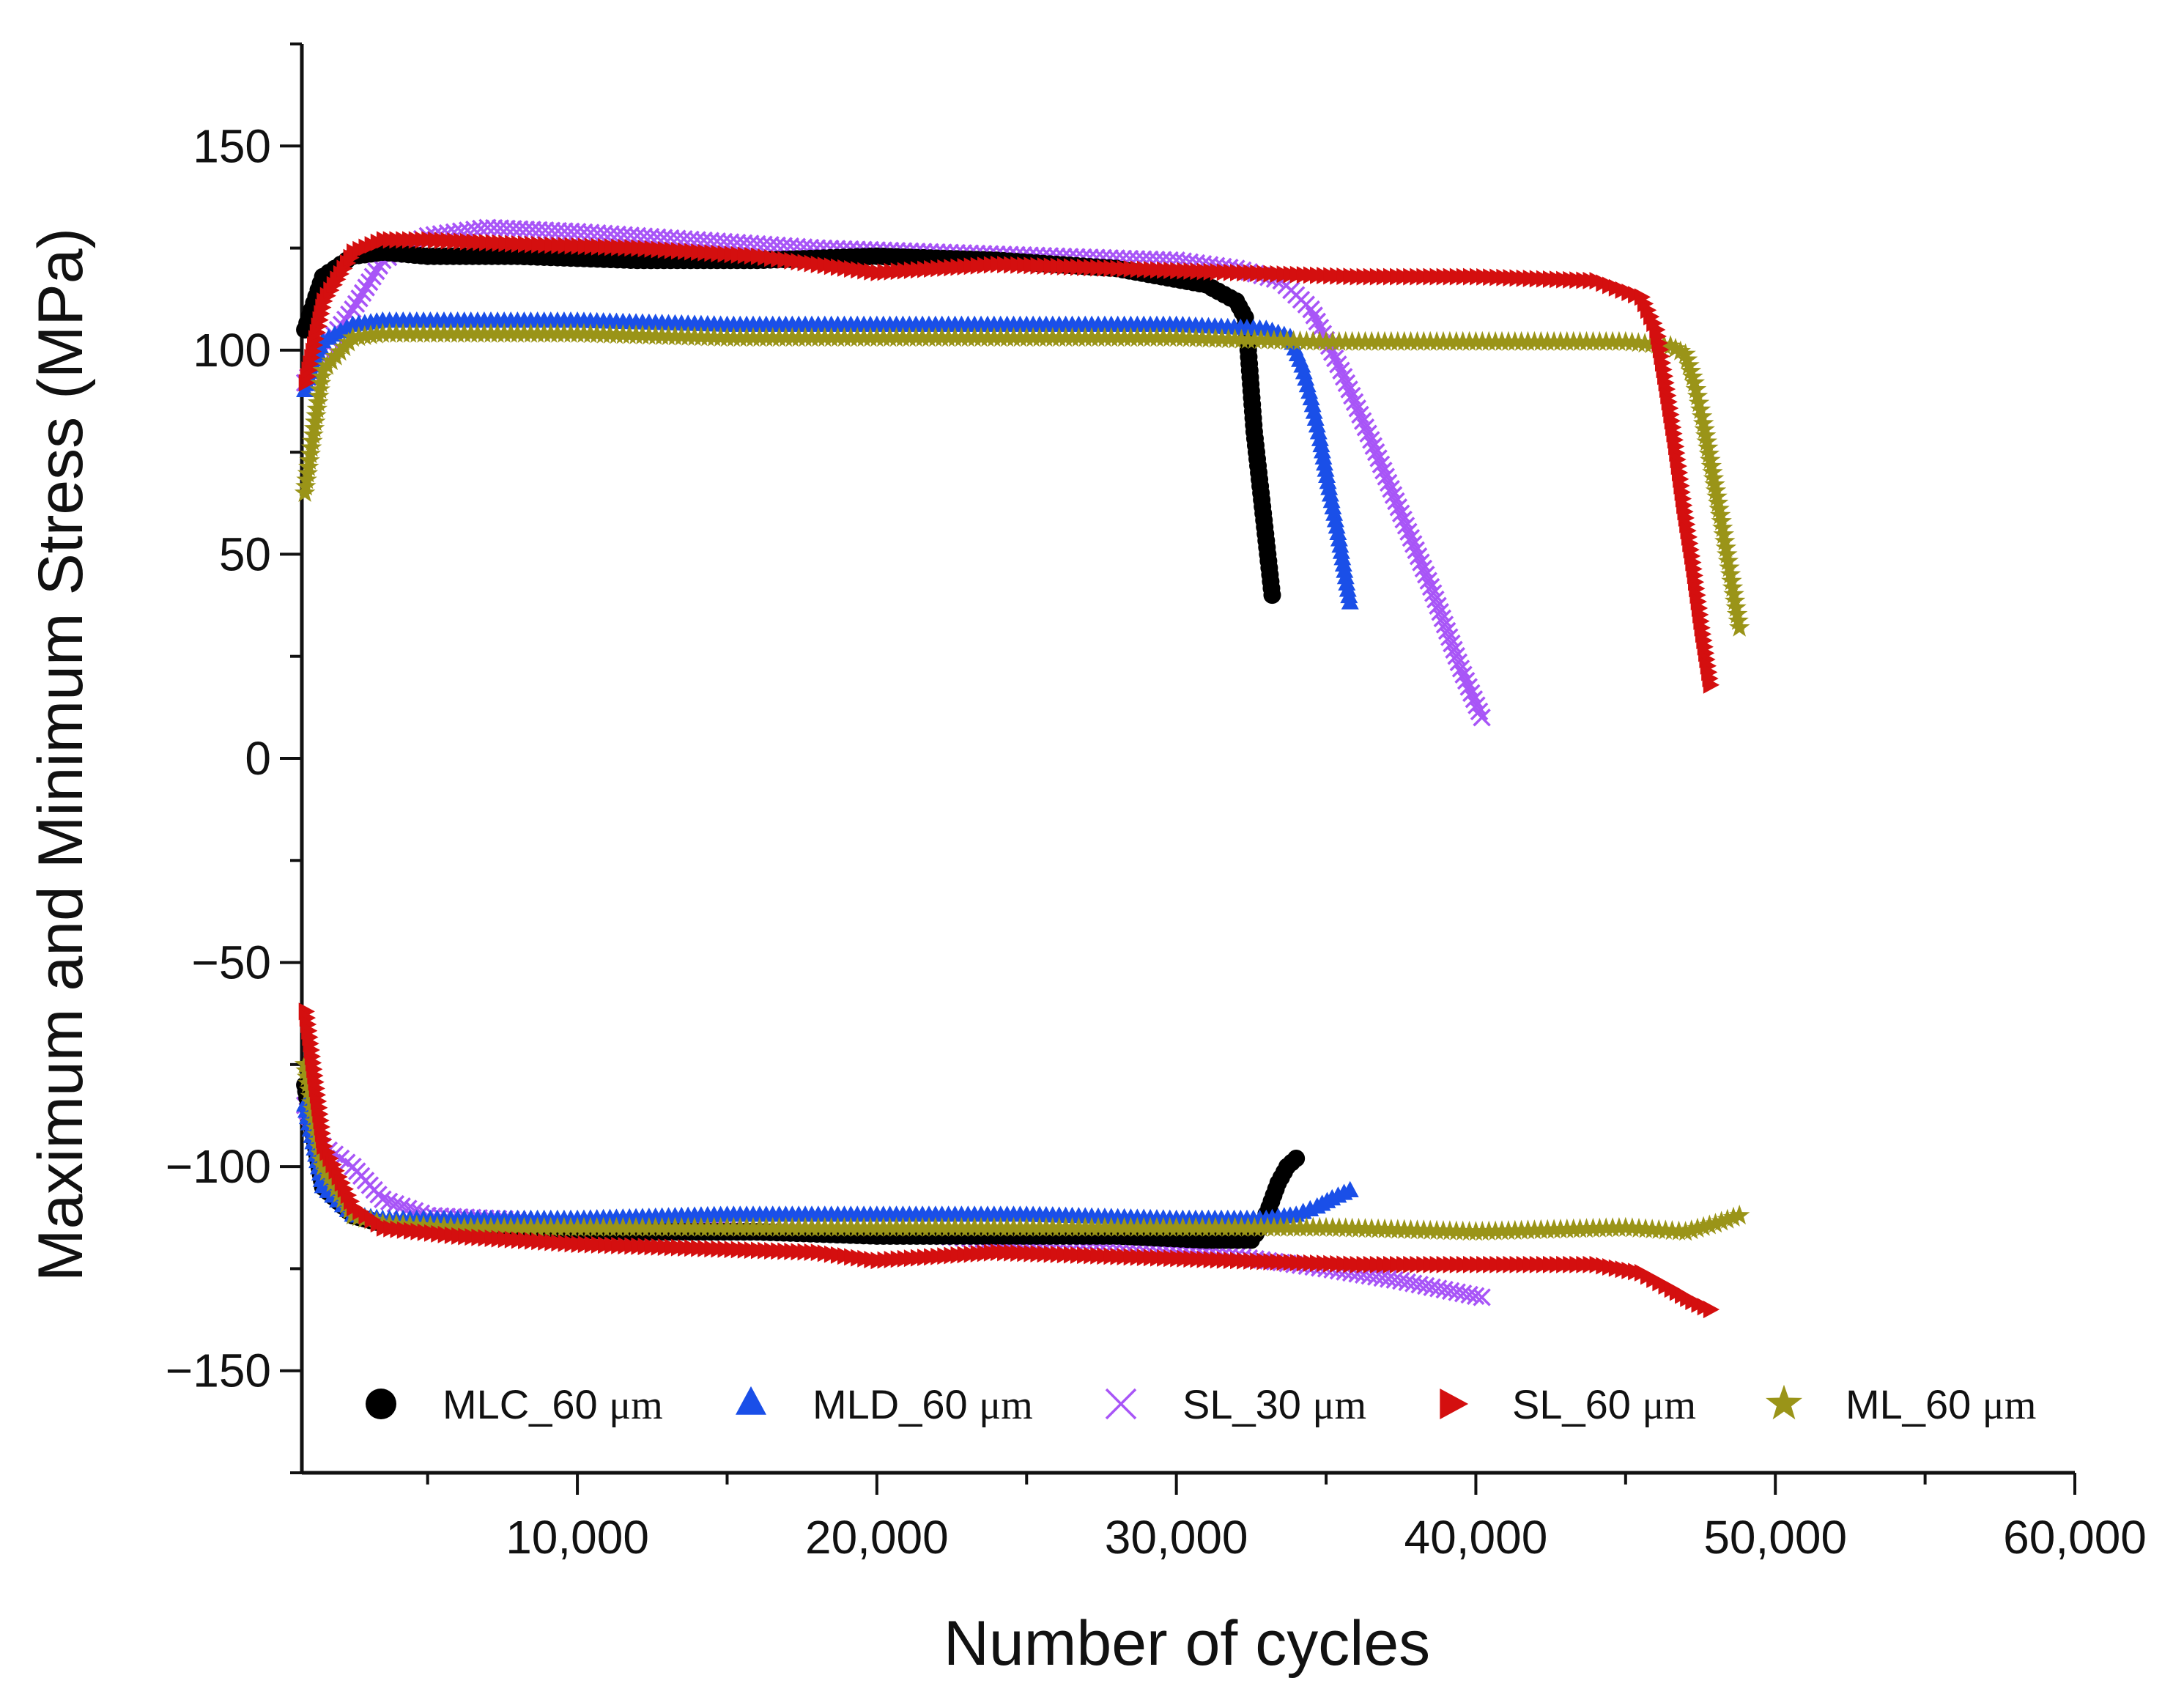  Describe the element at coordinates (231, 962) in the screenshot. I see `y-tick-label: −50` at that location.